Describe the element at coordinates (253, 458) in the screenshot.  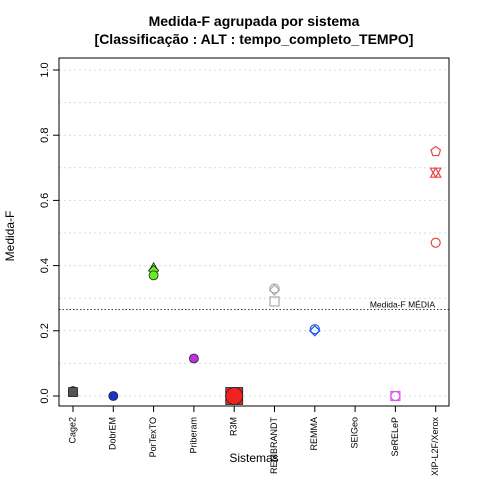
I see `x-axis-label: Sistemas` at that location.